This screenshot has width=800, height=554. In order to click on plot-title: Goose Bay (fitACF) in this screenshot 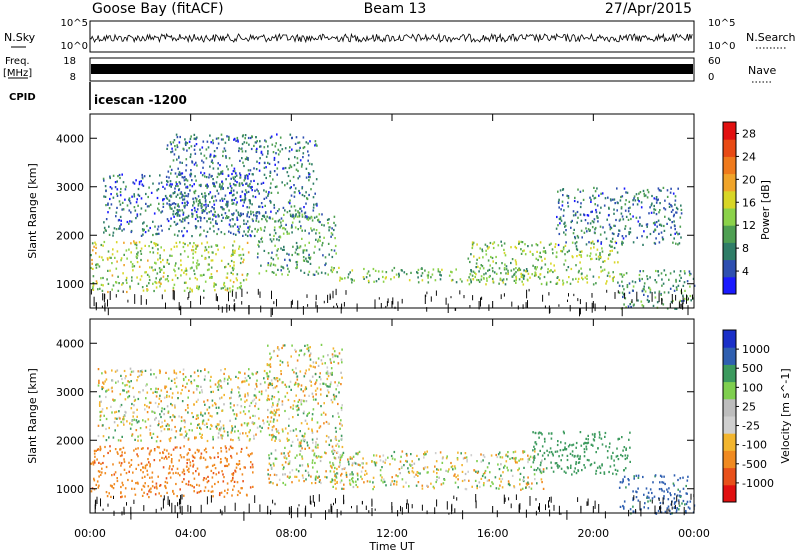, I will do `click(158, 9)`.